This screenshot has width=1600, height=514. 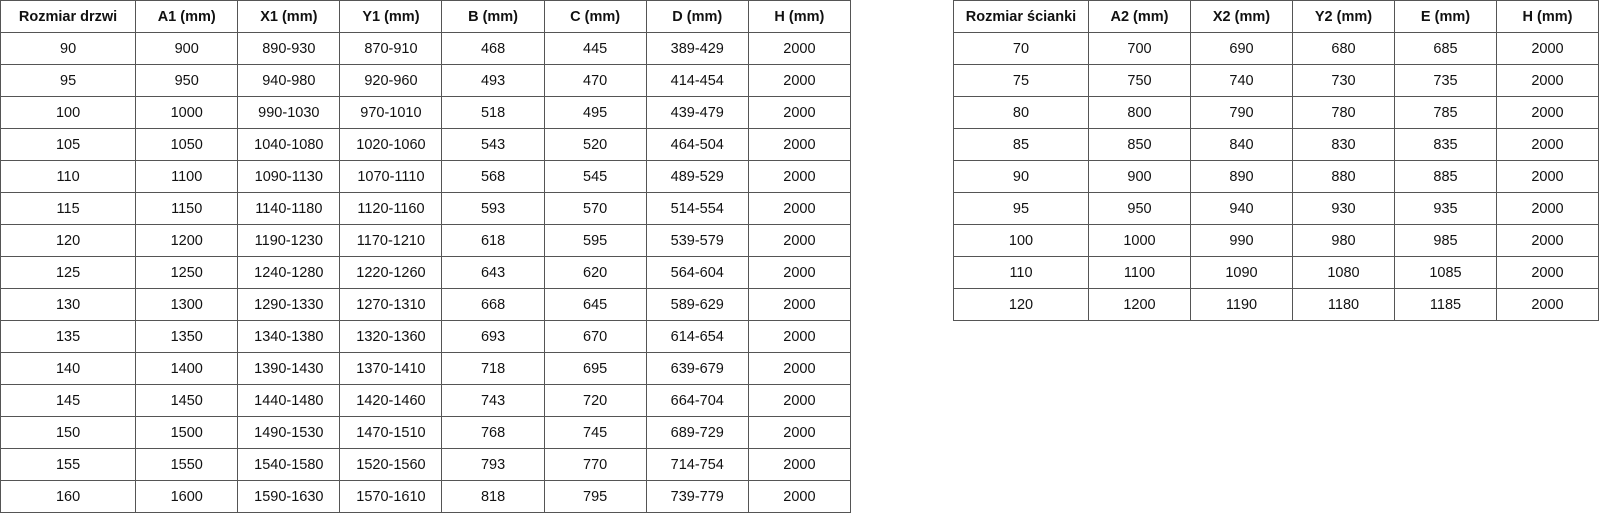 I want to click on table-cell: 700, so click(x=1139, y=48).